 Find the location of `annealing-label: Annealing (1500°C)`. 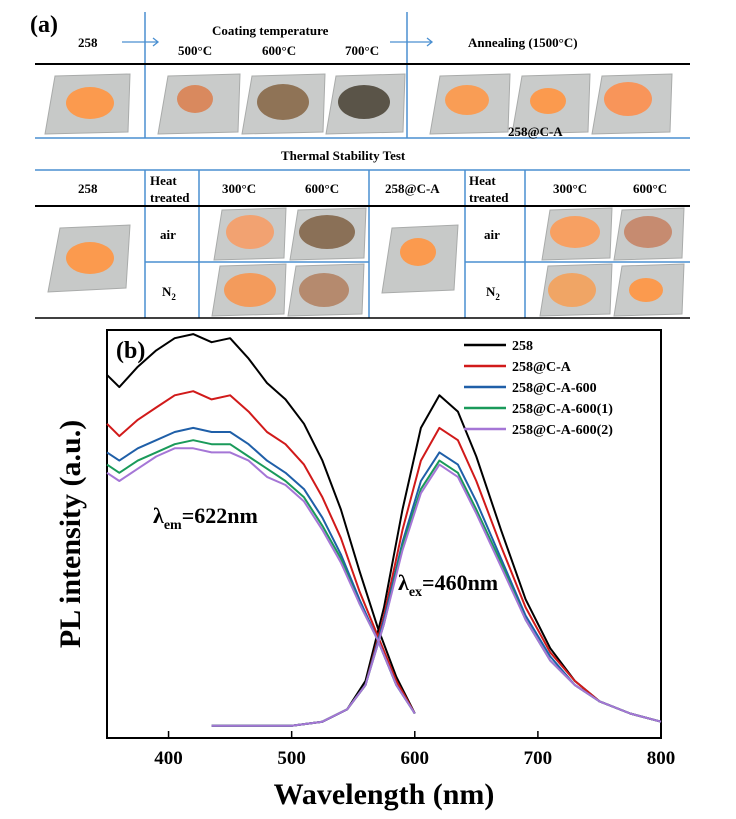

annealing-label: Annealing (1500°C) is located at coordinates (523, 42).